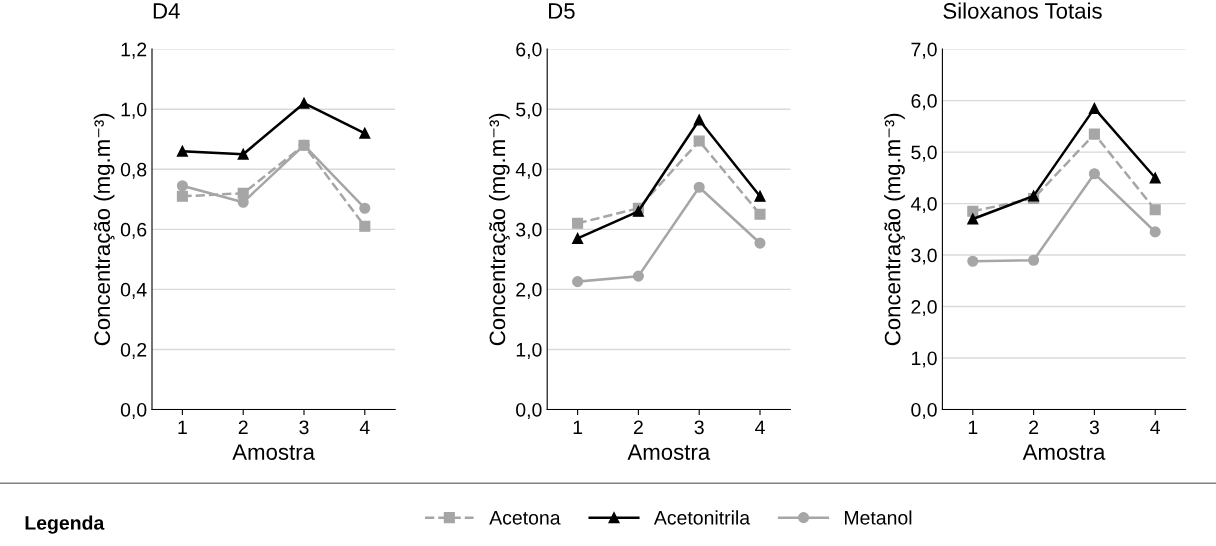 This screenshot has height=546, width=1216. What do you see at coordinates (133, 230) in the screenshot?
I see `y-tick-label: 0,6` at bounding box center [133, 230].